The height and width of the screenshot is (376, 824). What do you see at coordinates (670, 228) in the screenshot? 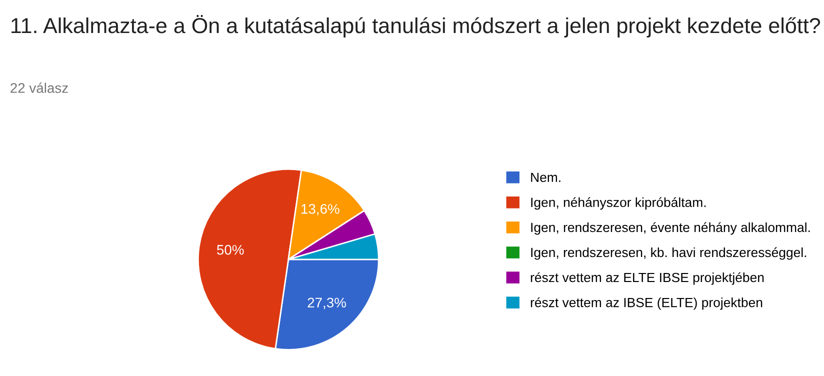
I see `legend-label: Igen, rendszeresen, évente néhány alkalommal.` at bounding box center [670, 228].